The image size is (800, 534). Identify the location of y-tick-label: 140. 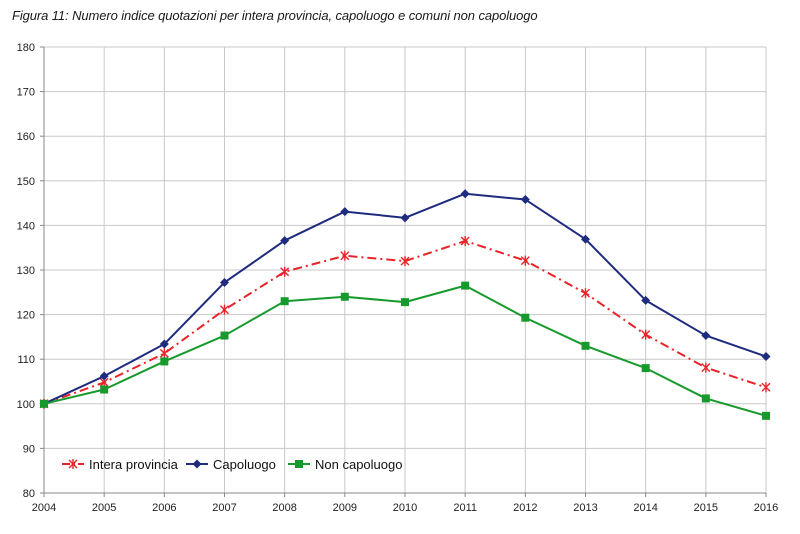
(26, 226).